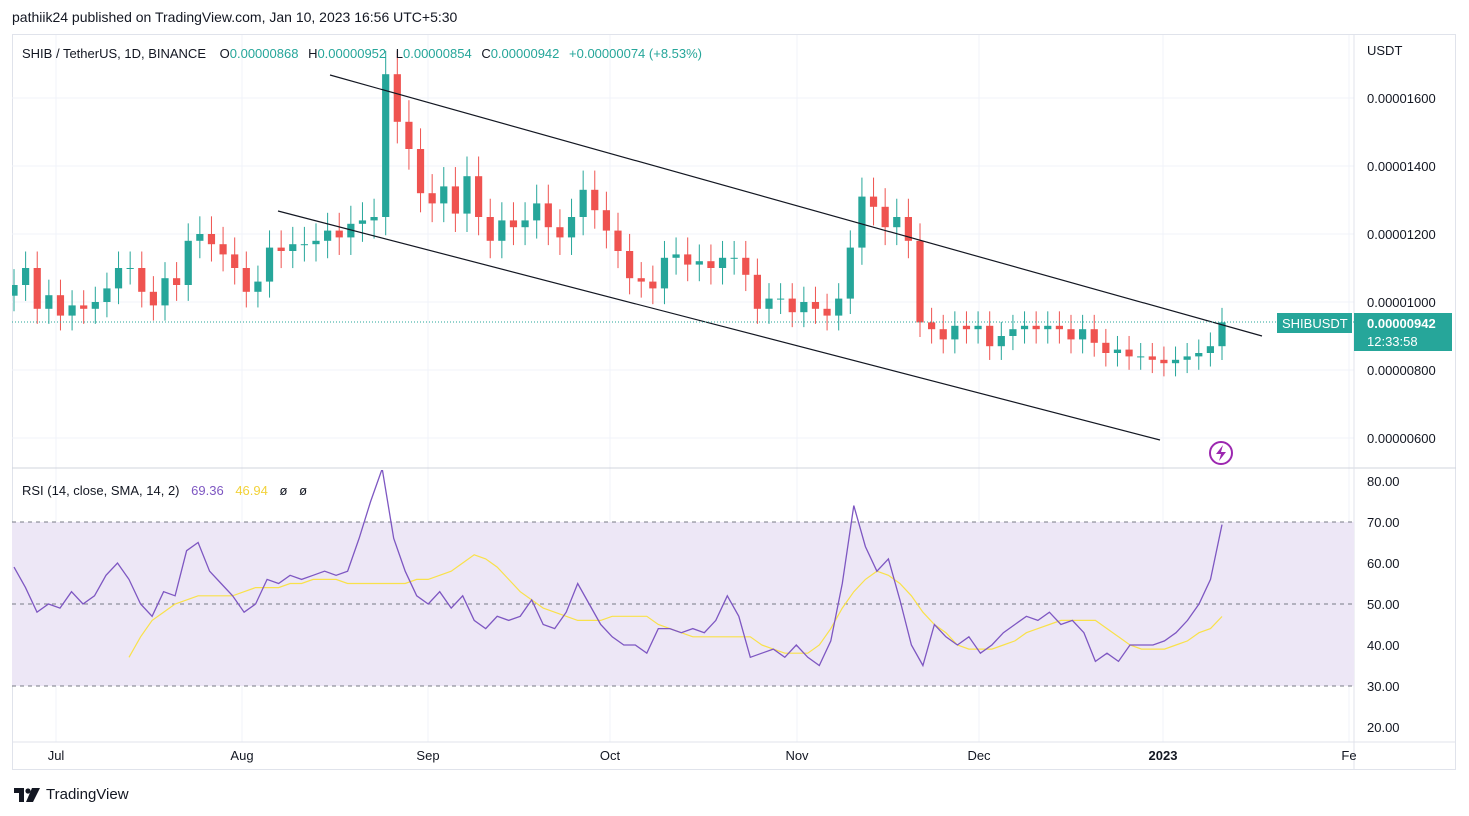  I want to click on symbol-label: SHIBUSDT, so click(1315, 323).